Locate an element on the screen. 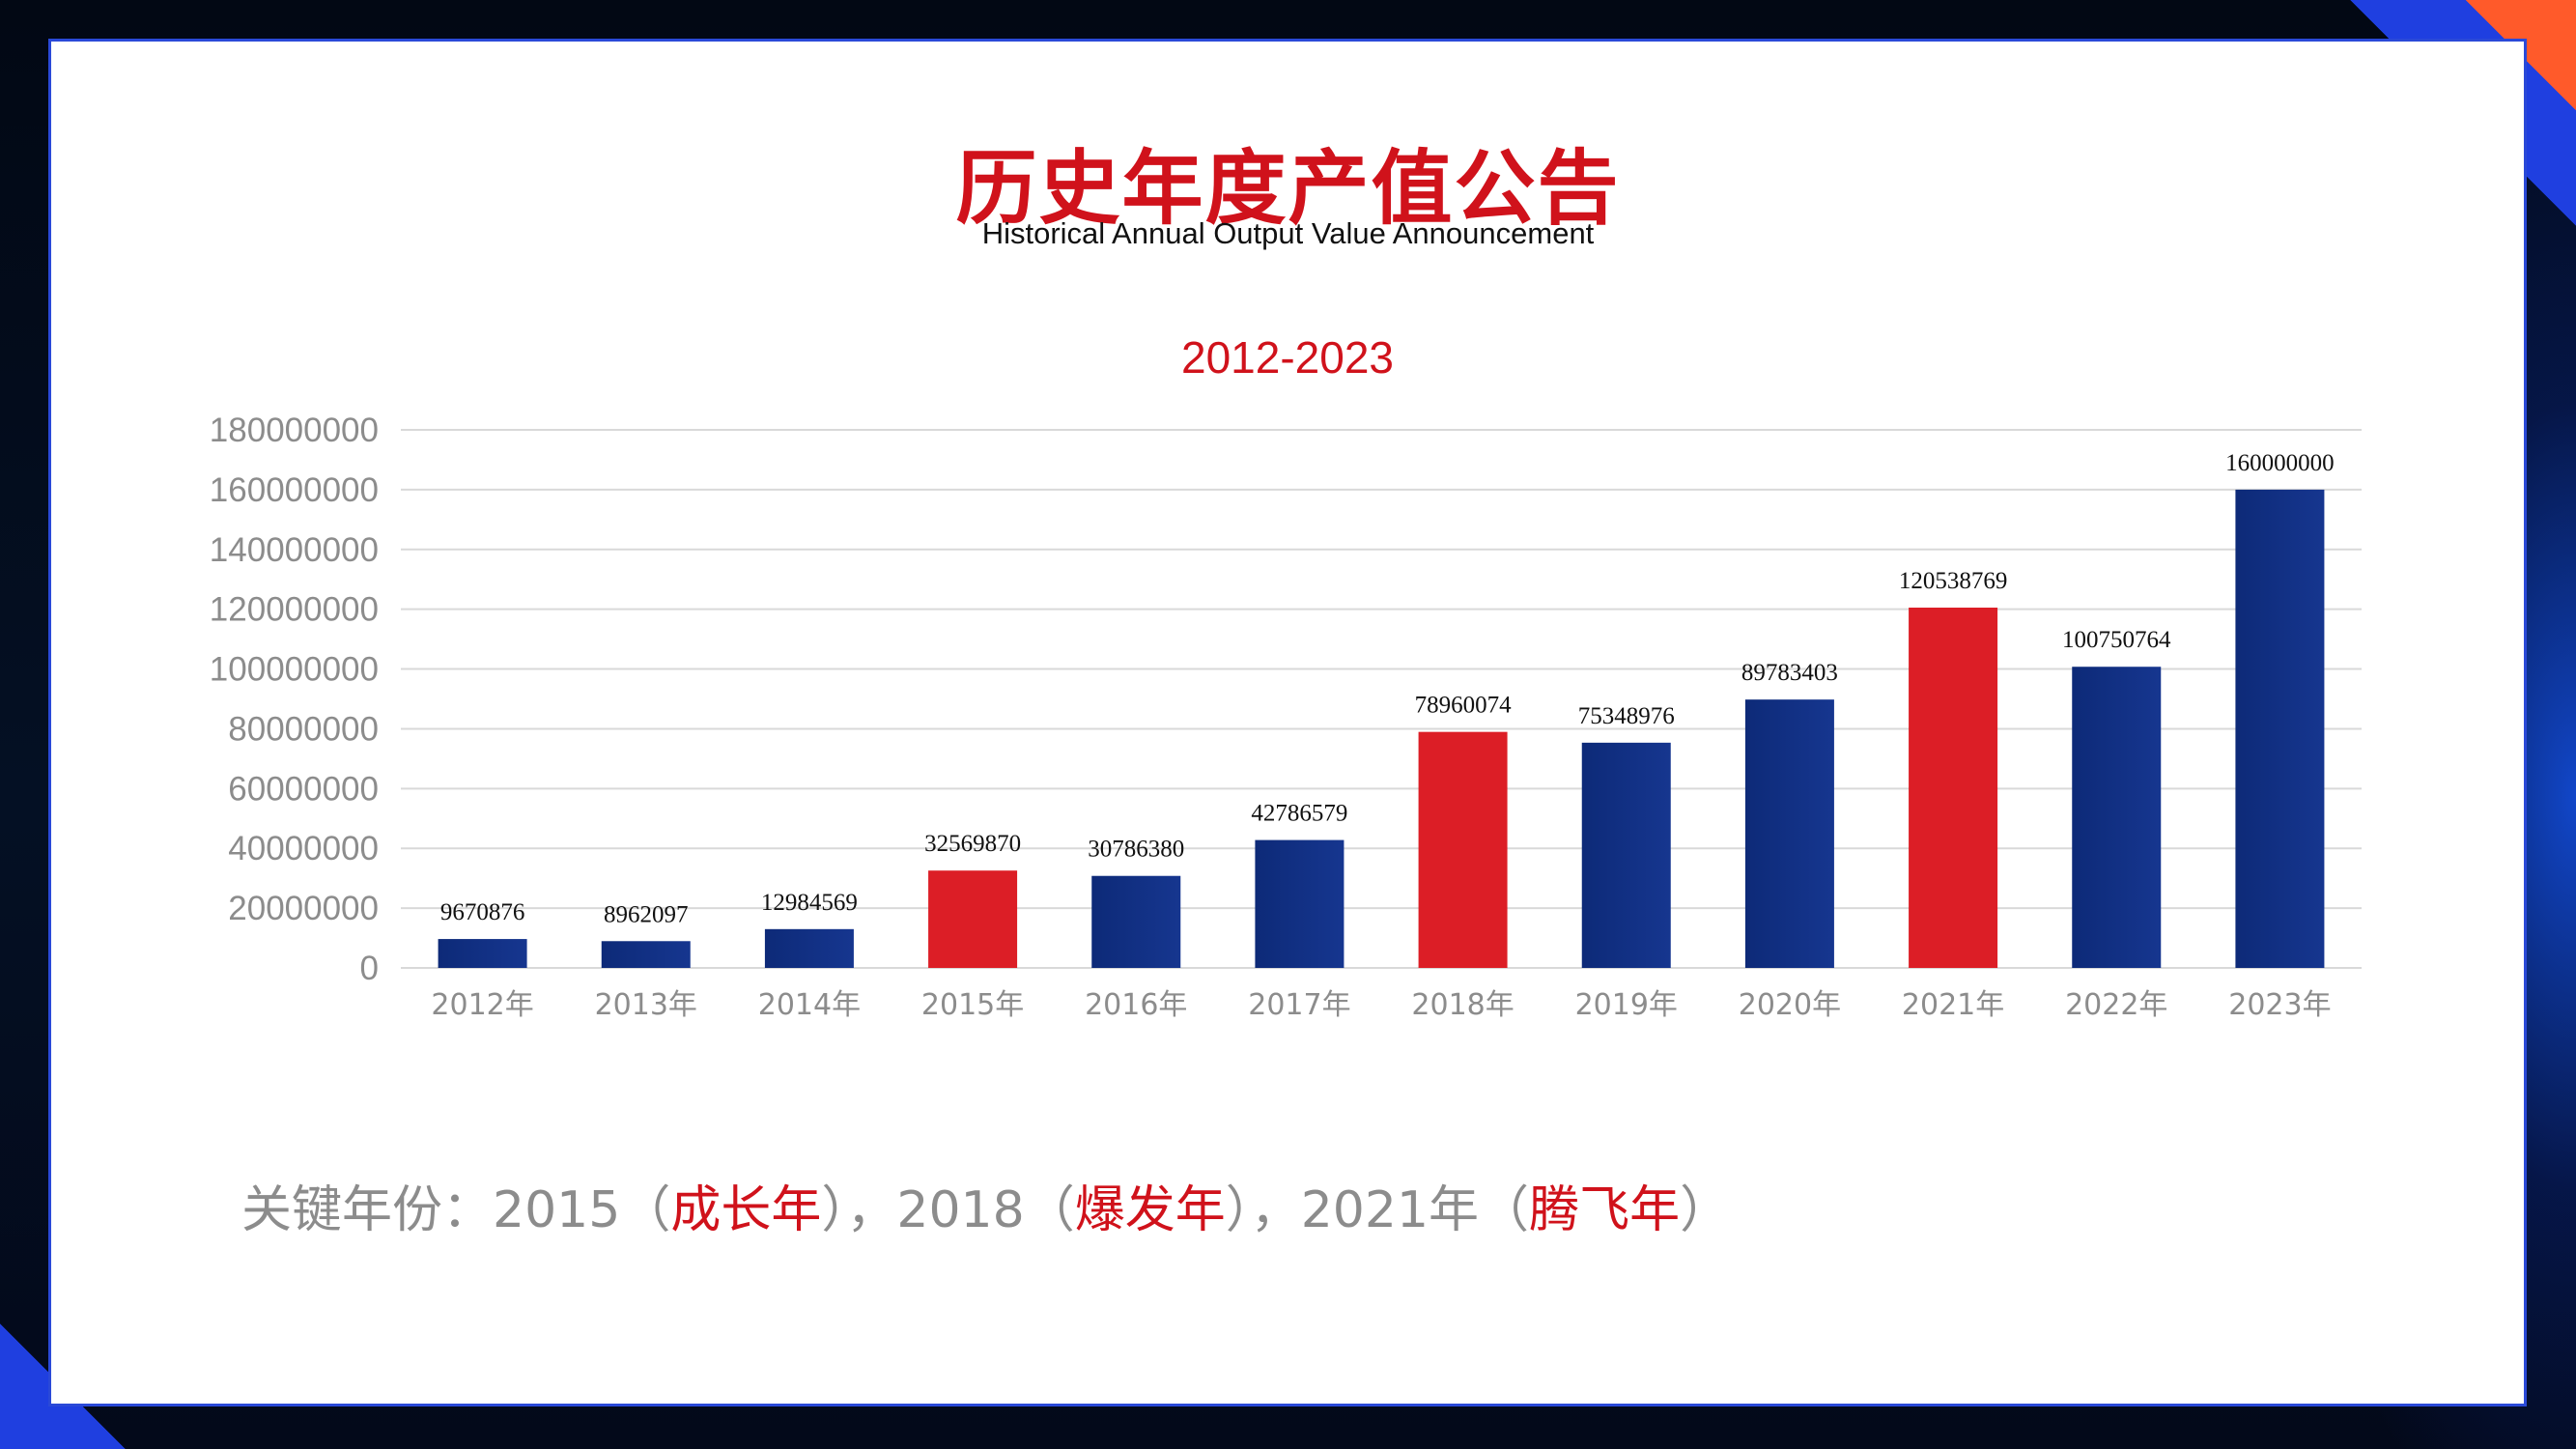 The image size is (2576, 1449). key-years-suffix: ） is located at coordinates (1705, 1210).